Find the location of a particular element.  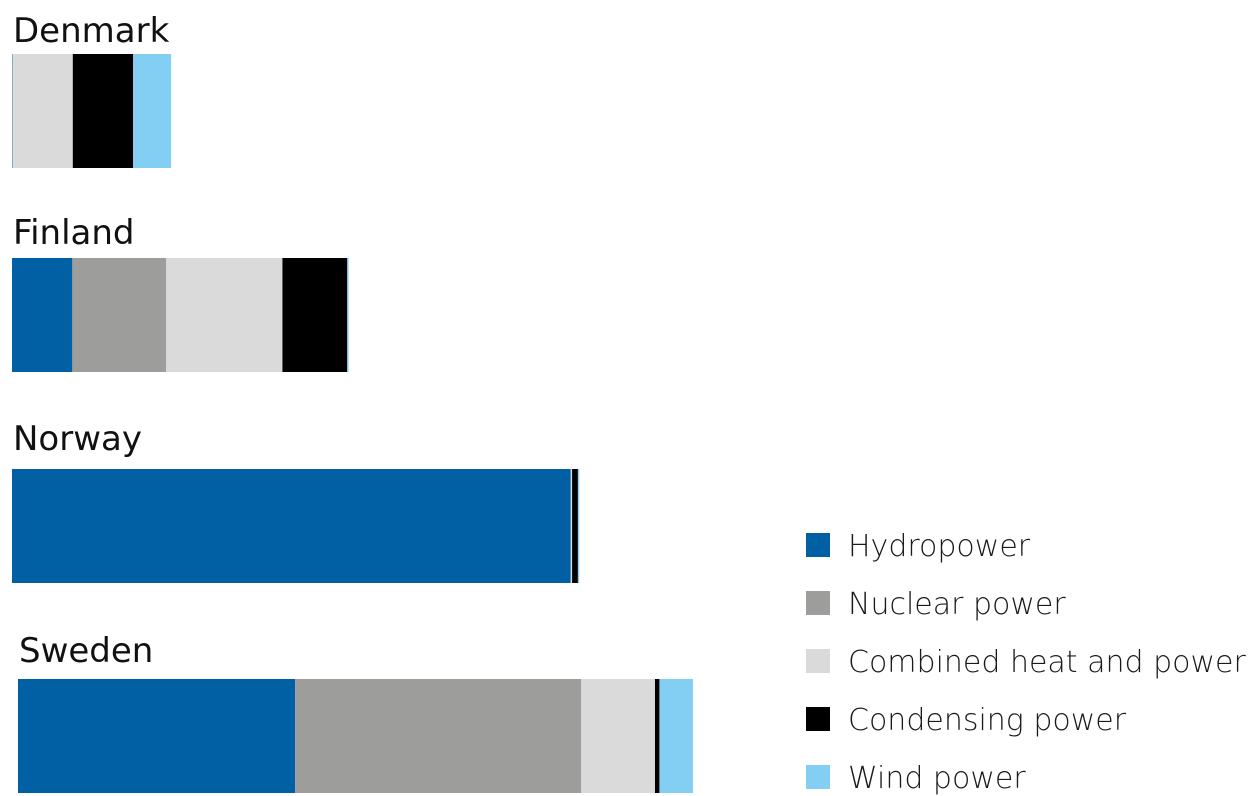

legend-label-wind-power: Wind power is located at coordinates (937, 778).